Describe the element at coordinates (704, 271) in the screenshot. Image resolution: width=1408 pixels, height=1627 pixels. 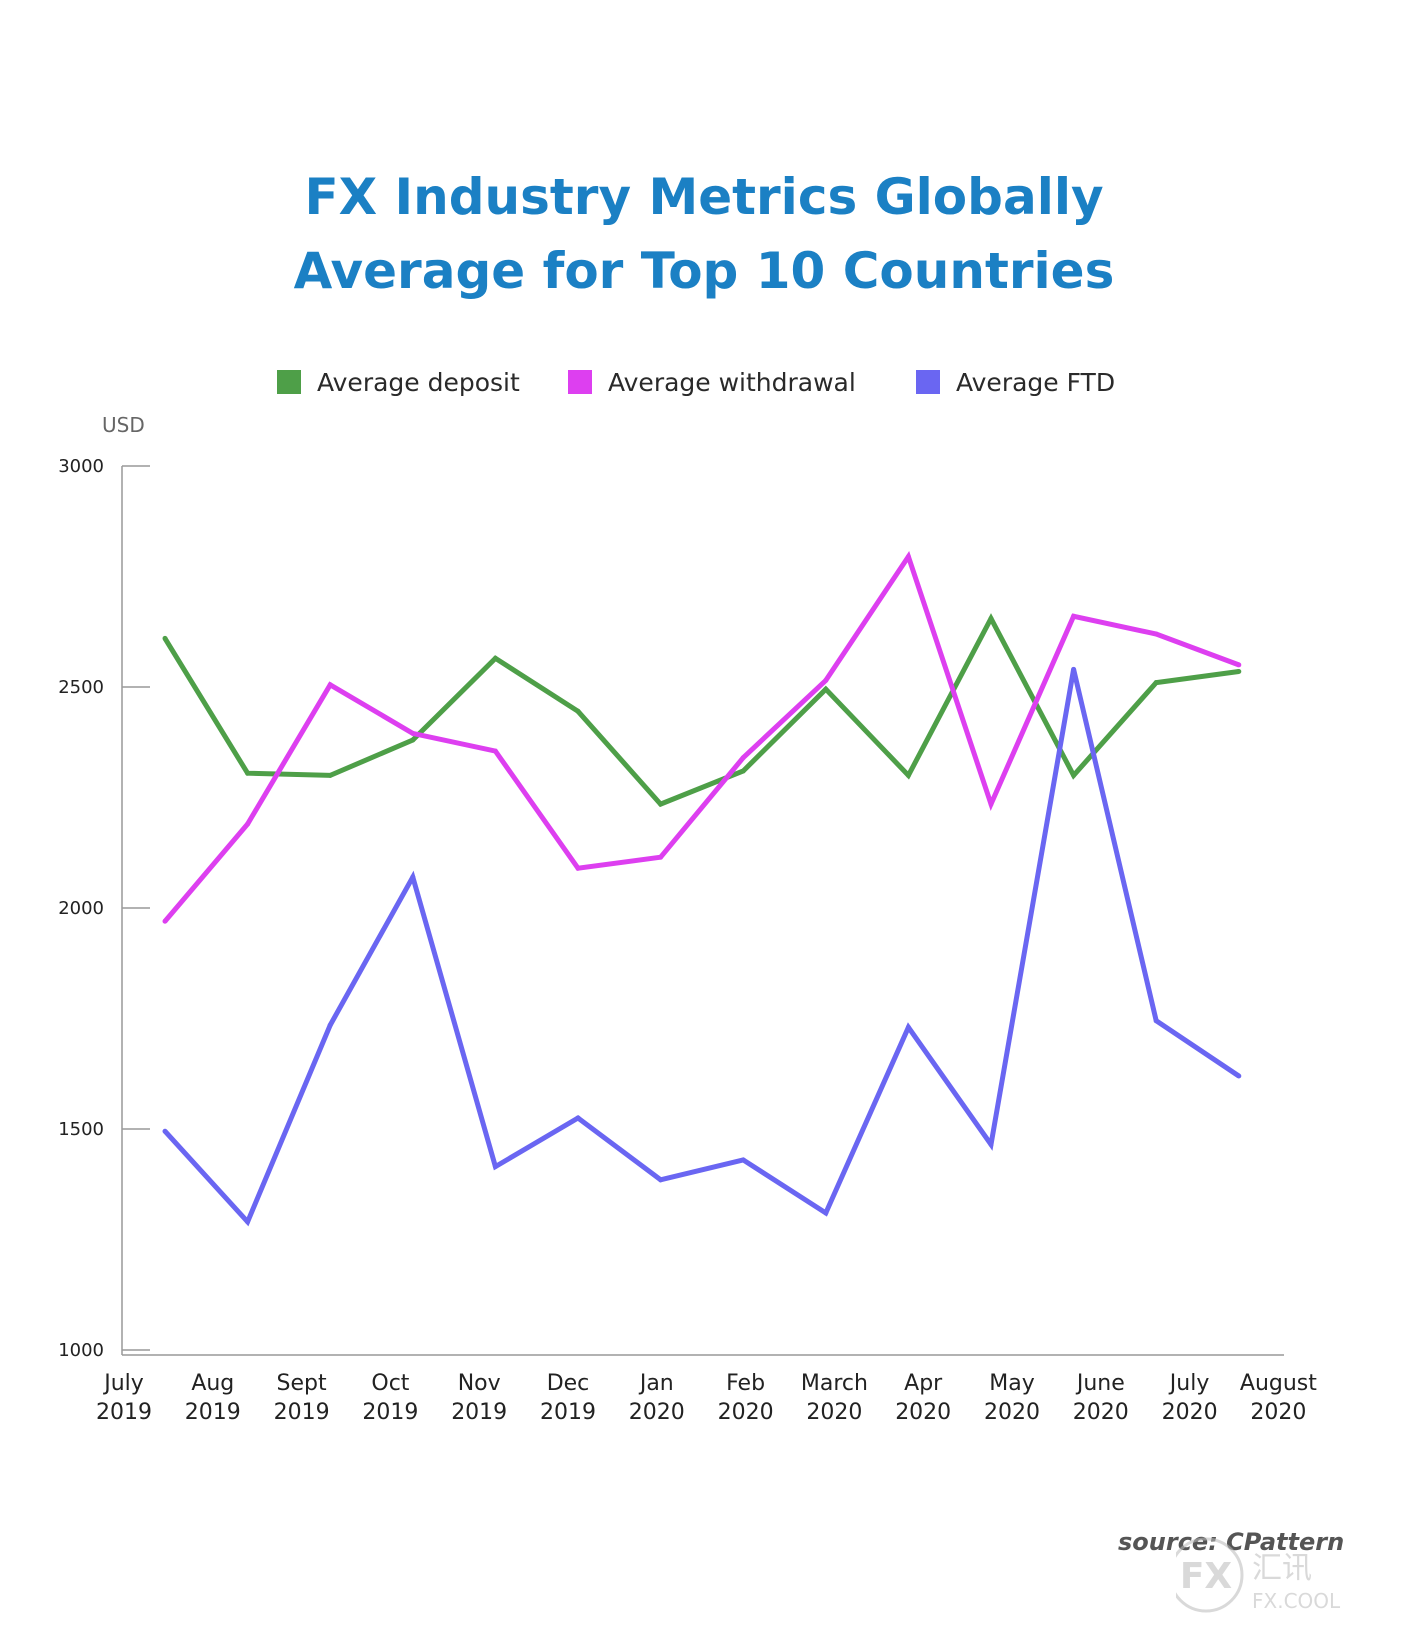
I see `chart-title-line-2: Average for Top 10 Countries` at that location.